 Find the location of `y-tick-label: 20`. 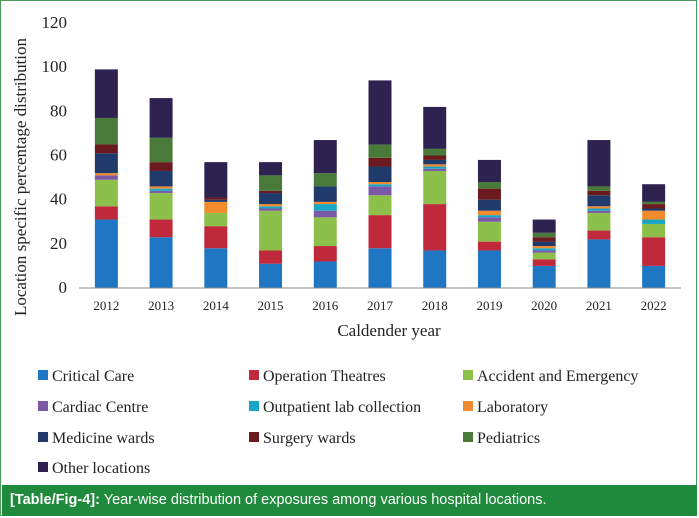

y-tick-label: 20 is located at coordinates (58, 243).